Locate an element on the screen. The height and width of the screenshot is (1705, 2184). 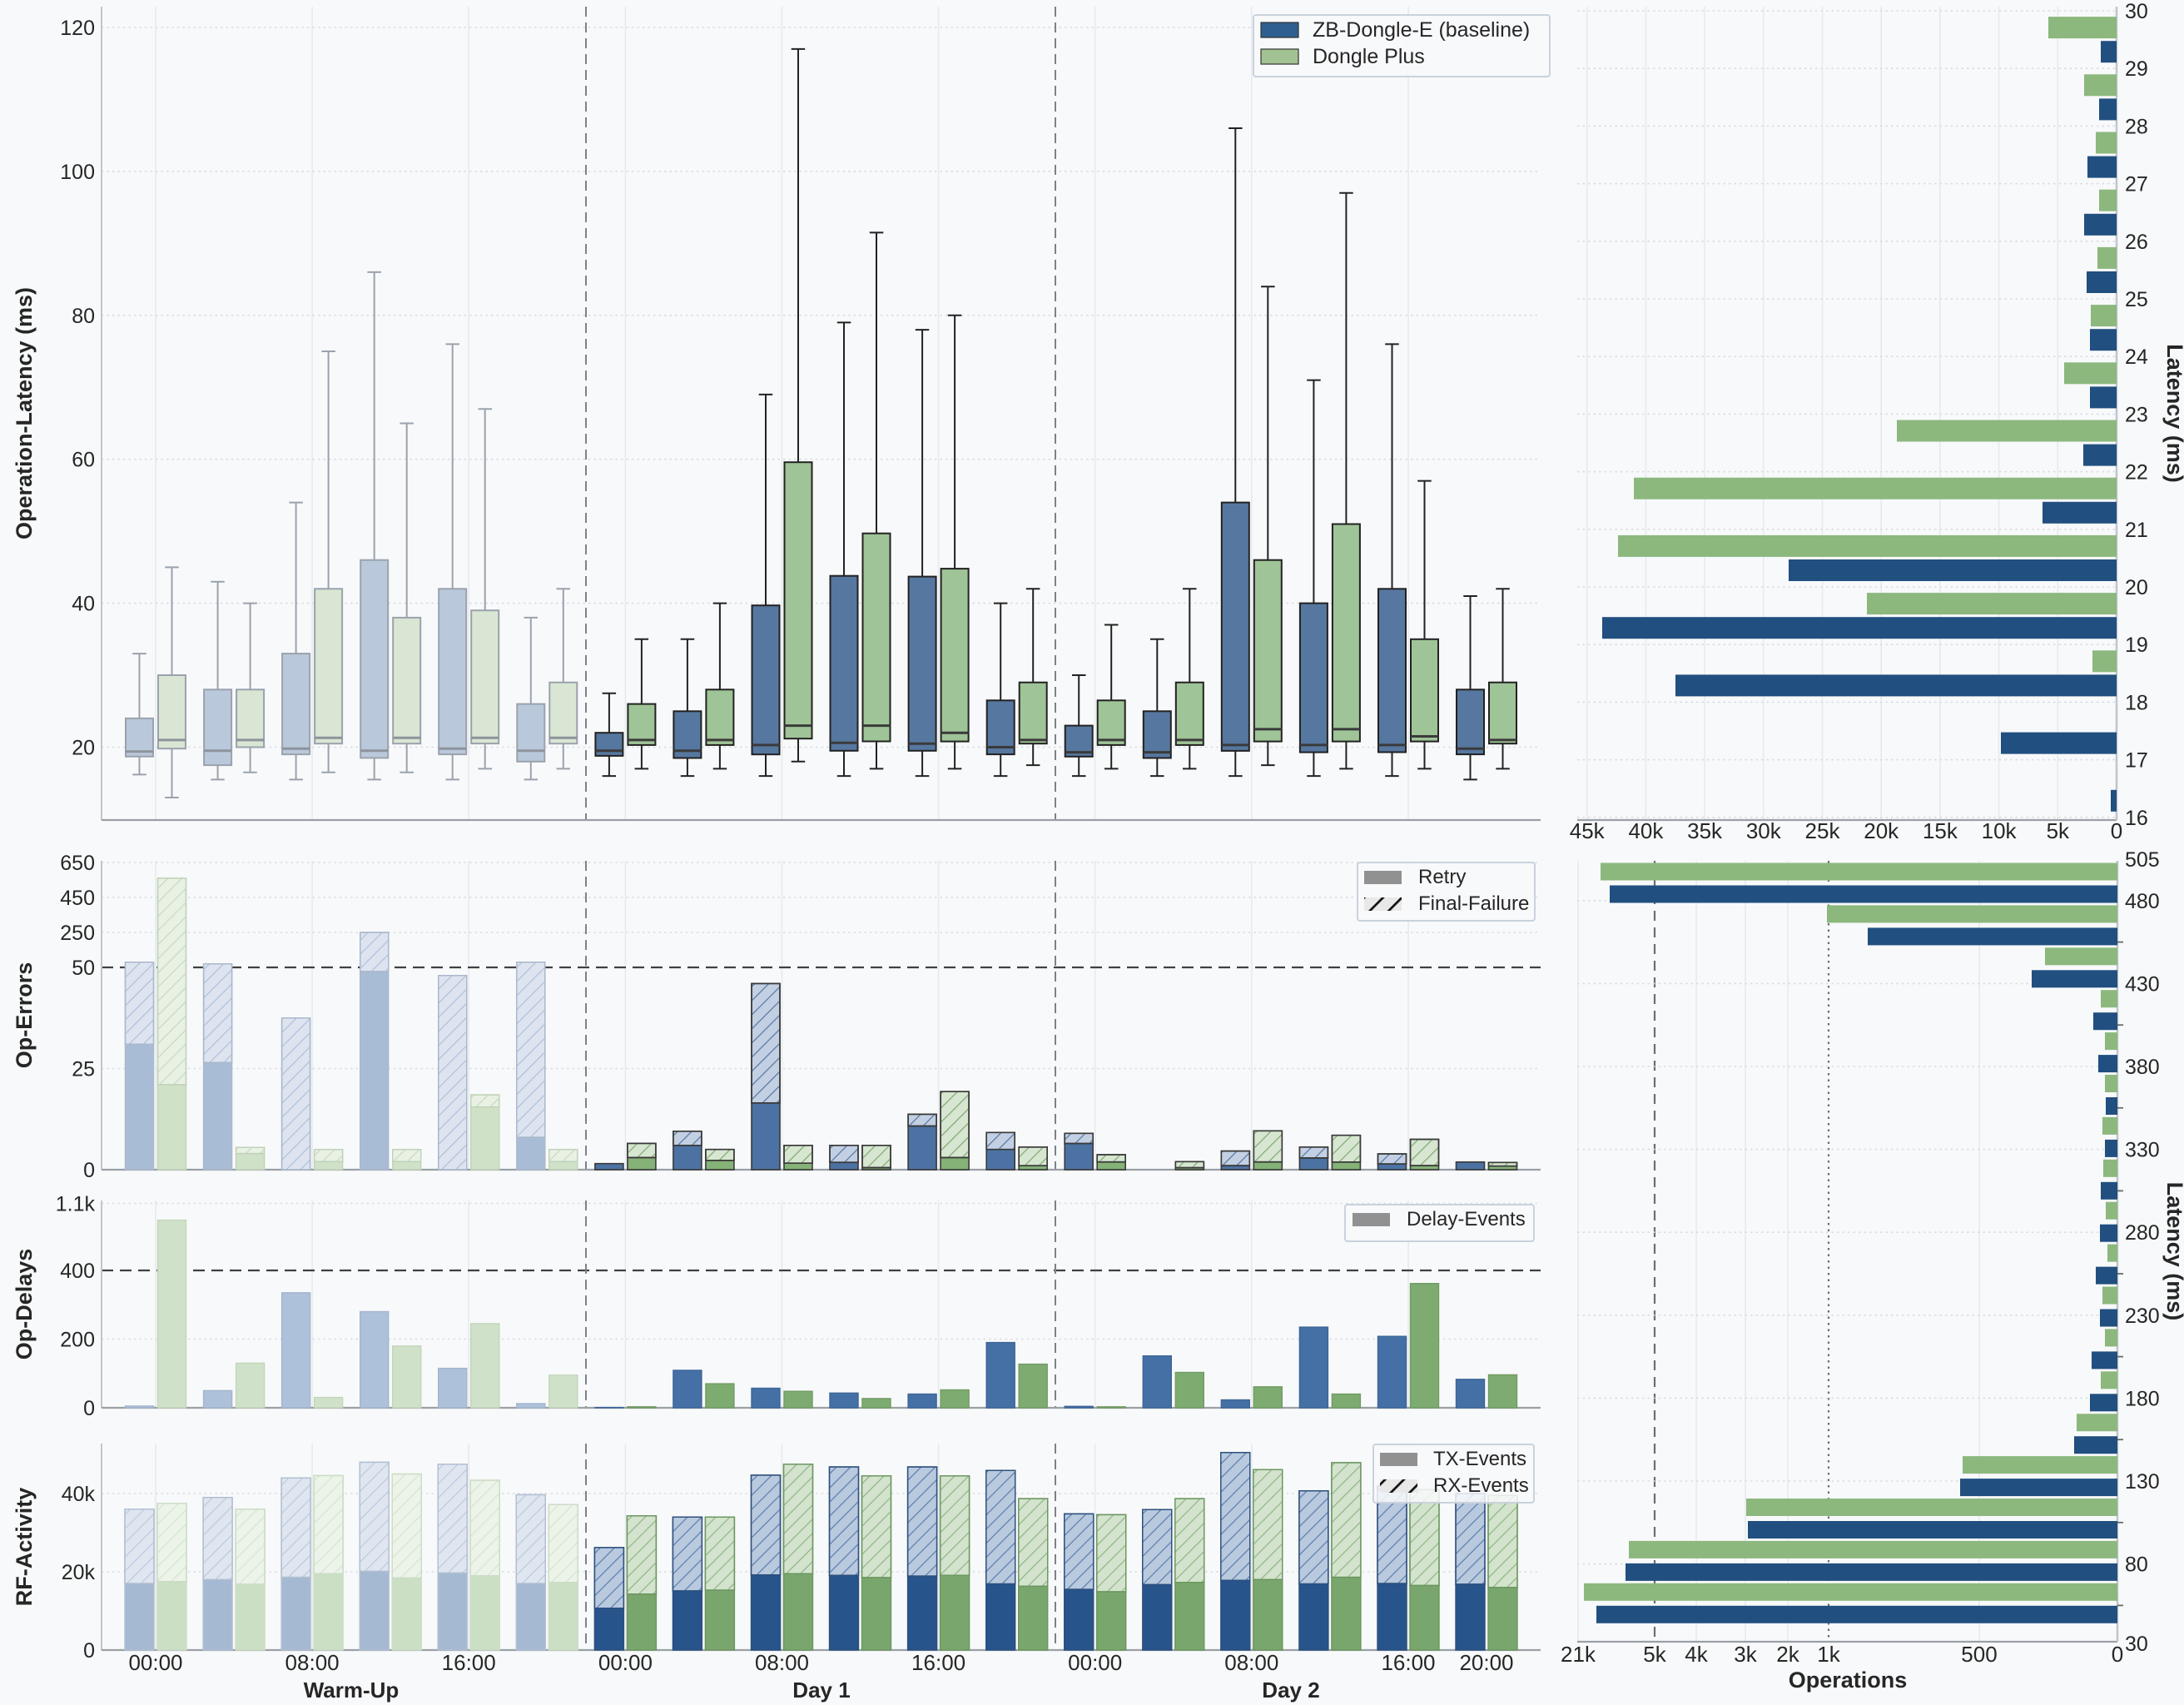
svg-text: 10k is located at coordinates (2000, 830).